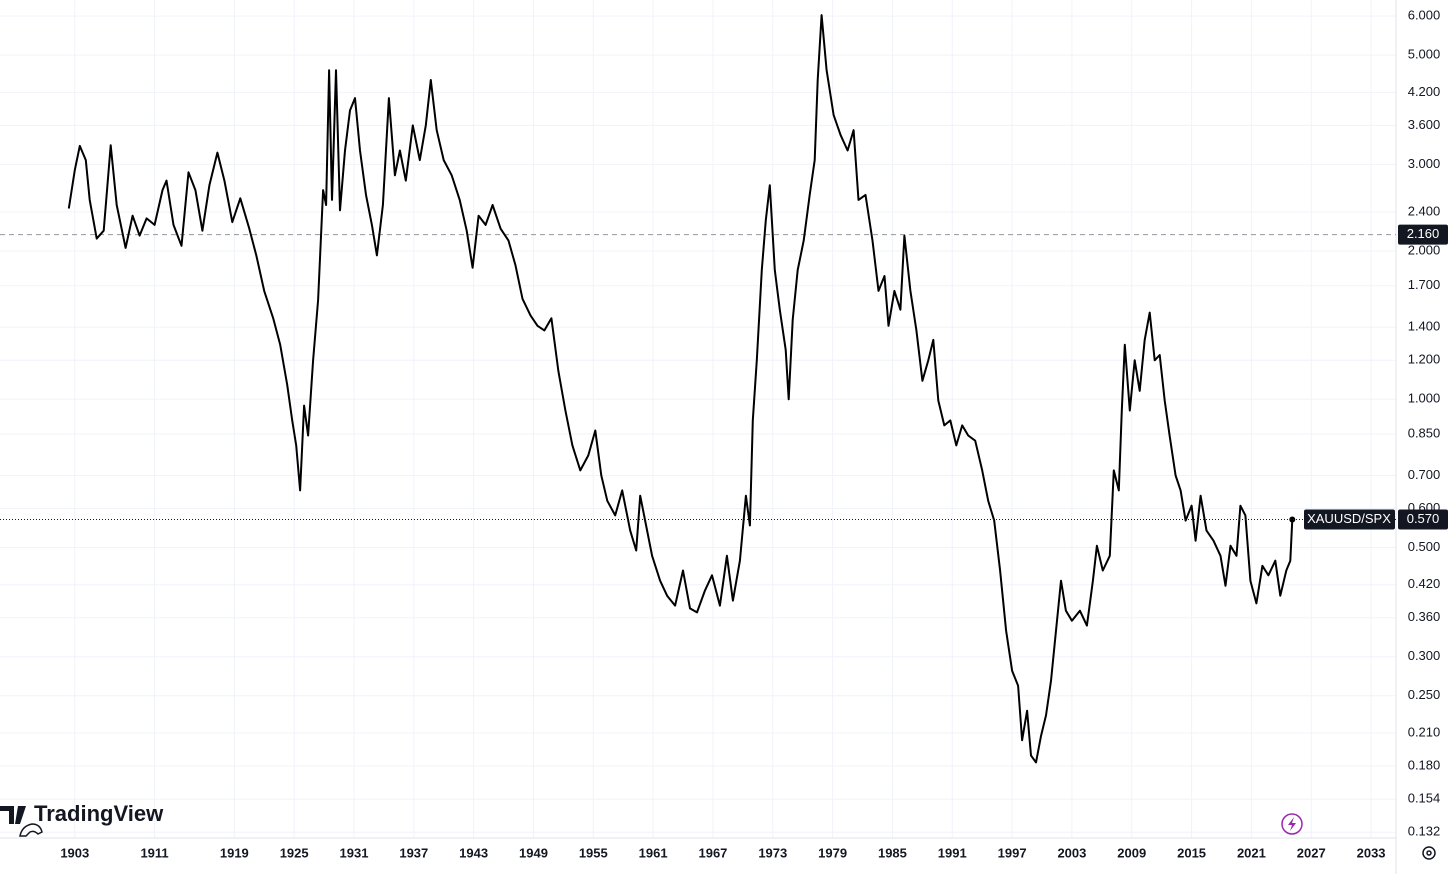  Describe the element at coordinates (74, 852) in the screenshot. I see `x-tick-label: 1903` at that location.